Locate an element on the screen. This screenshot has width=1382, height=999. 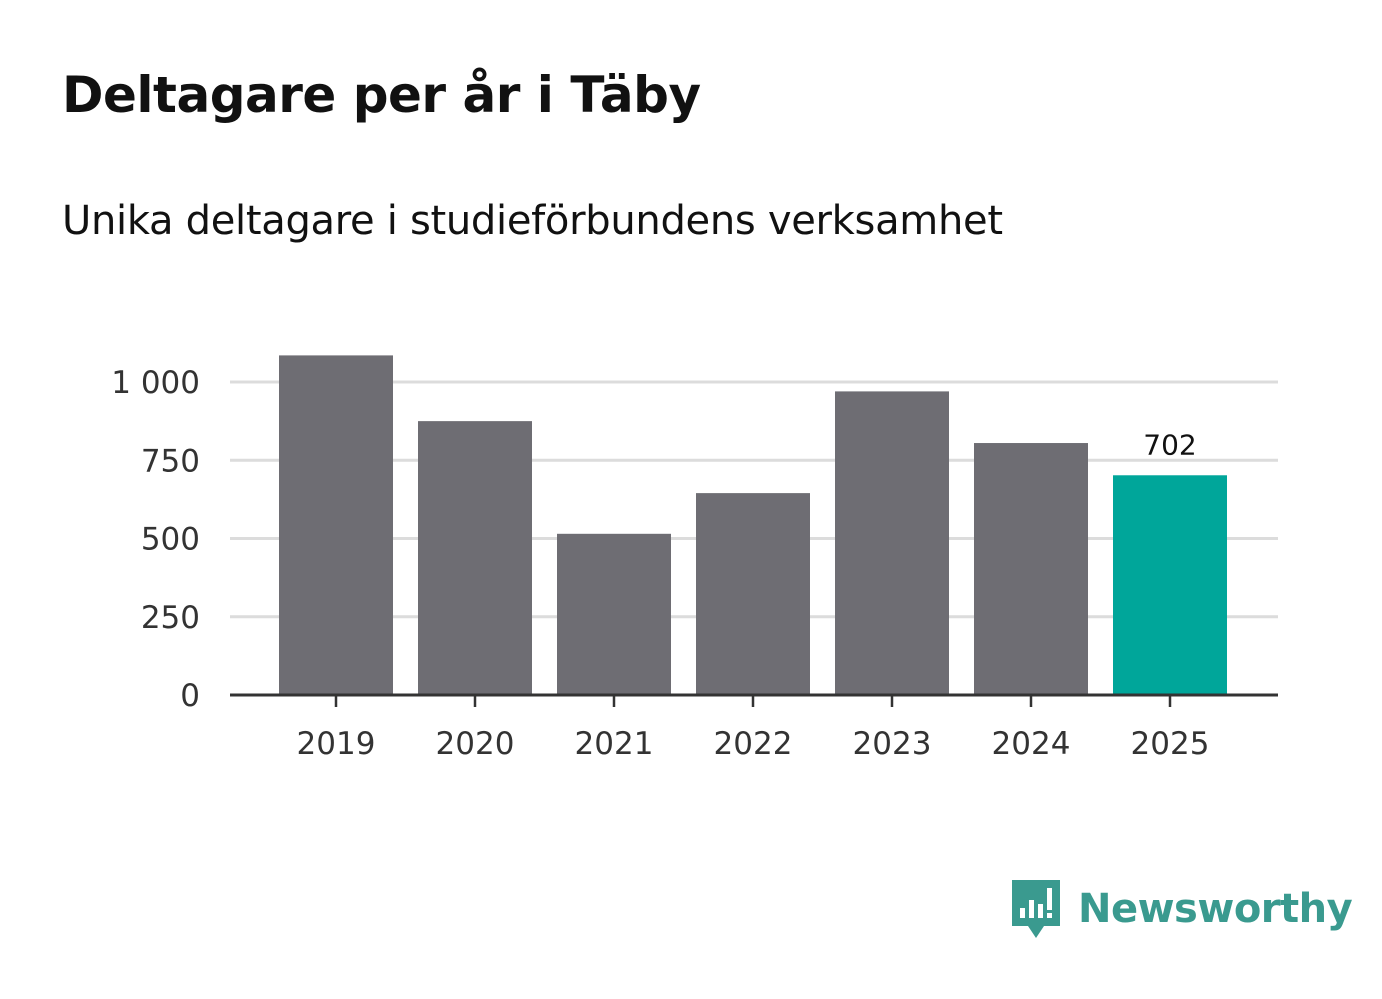
bar-2023 is located at coordinates (892, 543).